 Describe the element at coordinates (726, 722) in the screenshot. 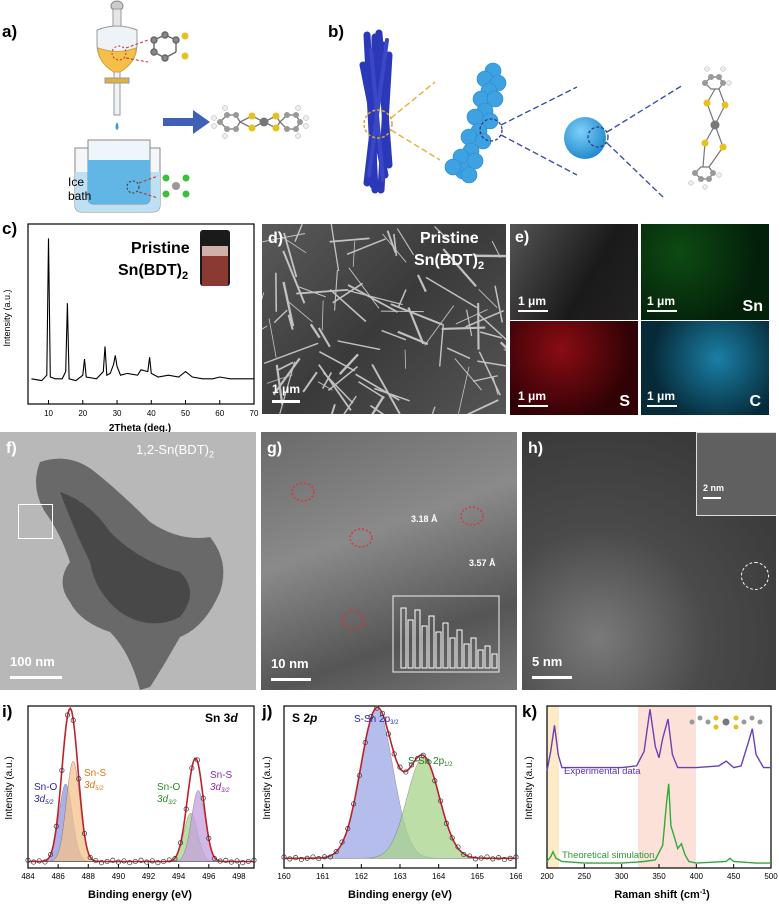

I see `raman-molecule-icon` at that location.